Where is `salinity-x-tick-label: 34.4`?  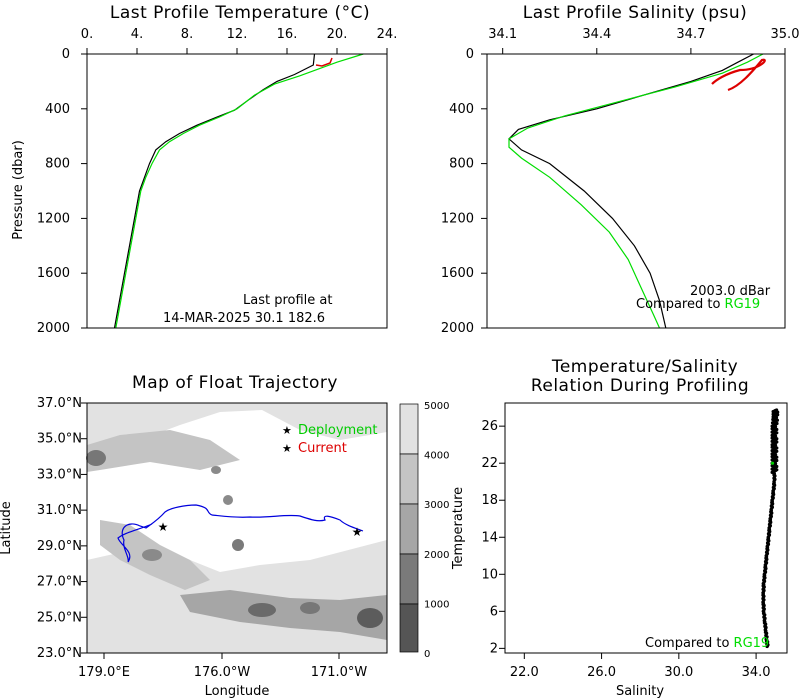 salinity-x-tick-label: 34.4 is located at coordinates (596, 34).